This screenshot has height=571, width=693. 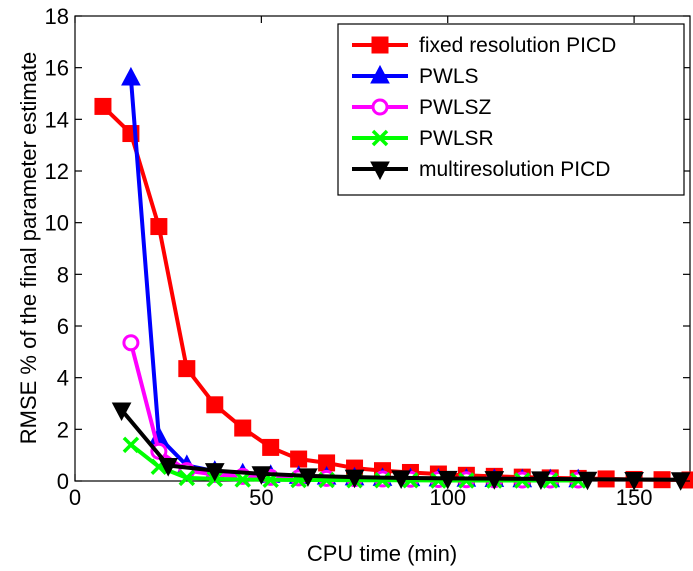 I want to click on x-tick-label: 150, so click(x=634, y=497).